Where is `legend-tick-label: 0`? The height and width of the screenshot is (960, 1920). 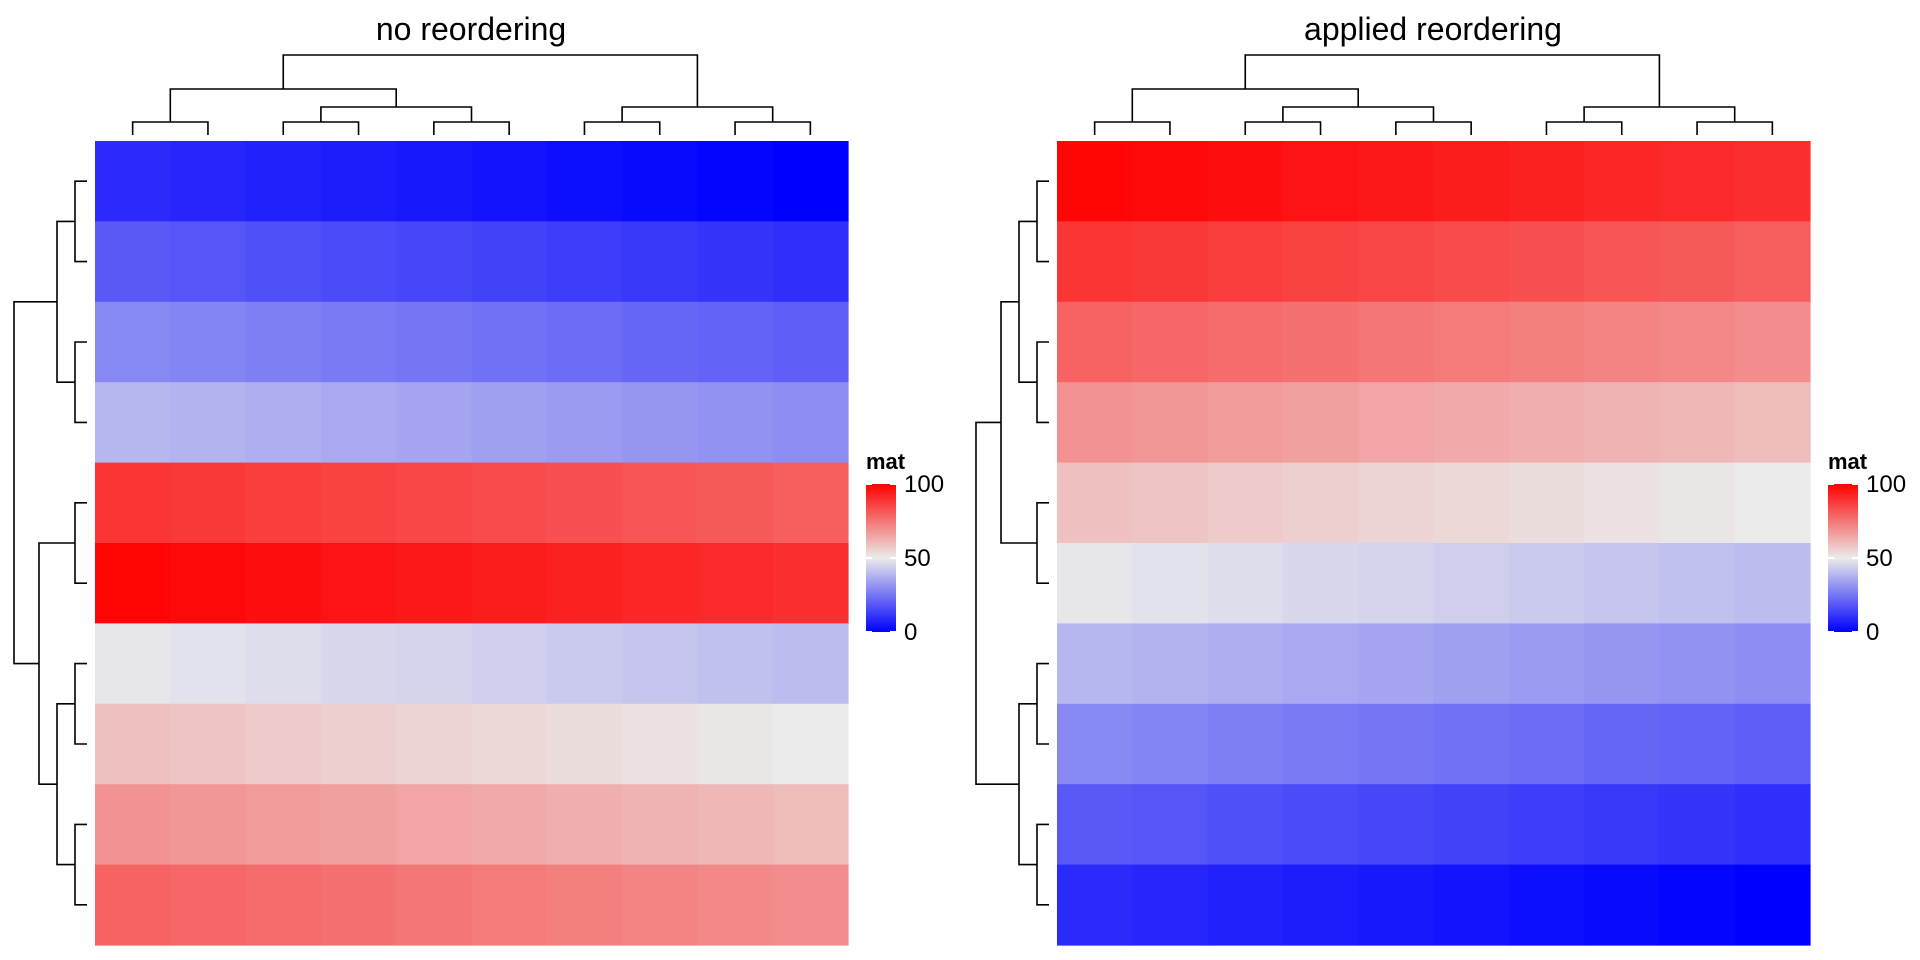 legend-tick-label: 0 is located at coordinates (910, 632).